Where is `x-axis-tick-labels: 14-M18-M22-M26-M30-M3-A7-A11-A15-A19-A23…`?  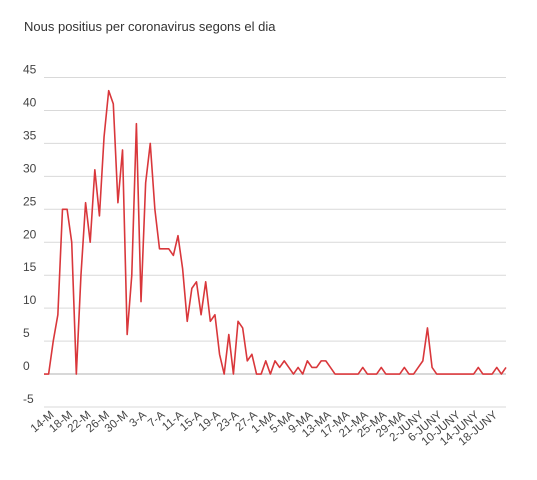 x-axis-tick-labels: 14-M18-M22-M26-M30-M3-A7-A11-A15-A19-A23… is located at coordinates (265, 428).